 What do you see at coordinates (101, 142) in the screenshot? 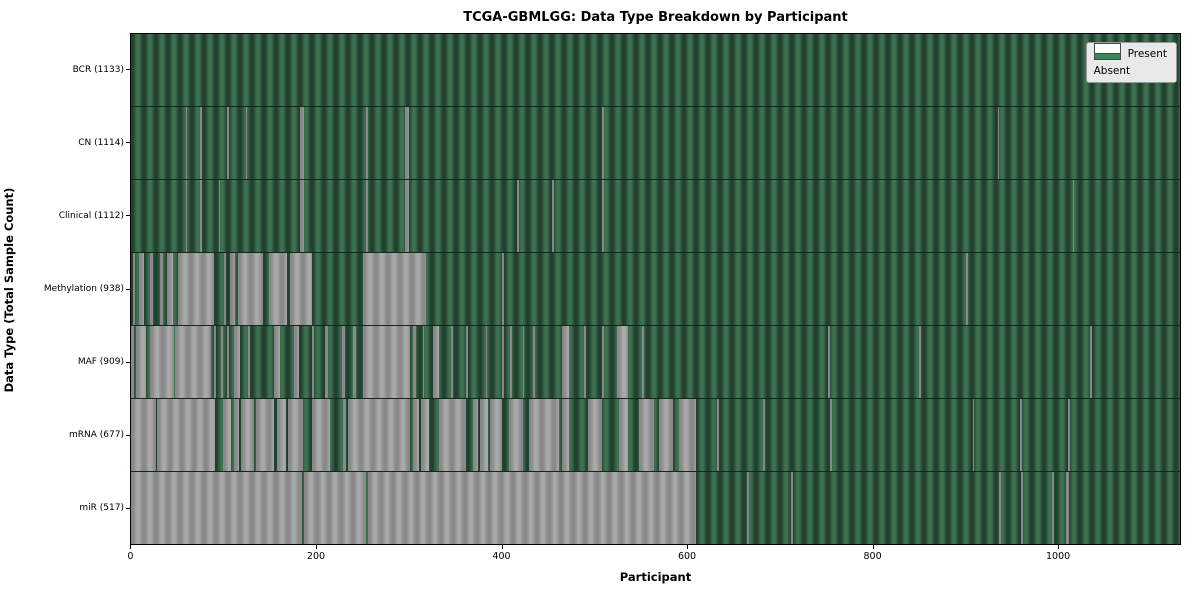
I see `ytick-label-cn: CN (1114)` at bounding box center [101, 142].